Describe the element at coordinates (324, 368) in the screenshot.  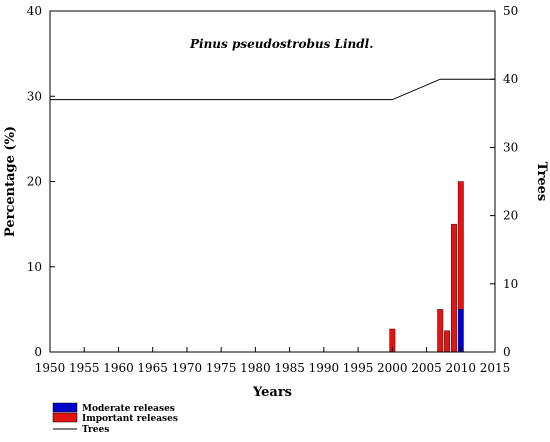
I see `x-tick-label: 1990` at that location.